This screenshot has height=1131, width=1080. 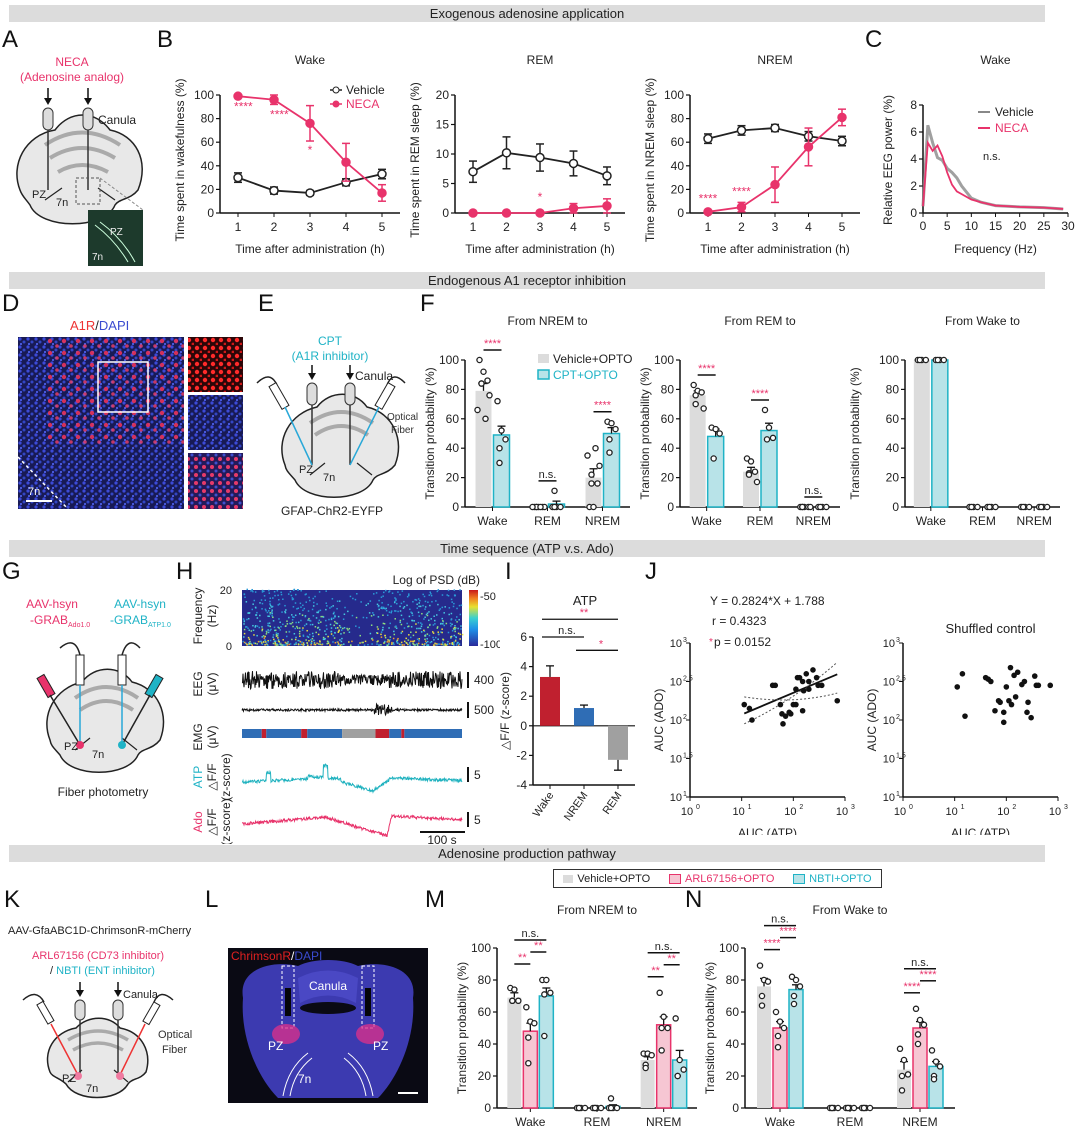 I want to click on x-axis-label: Frequency (Hz), so click(x=995, y=249).